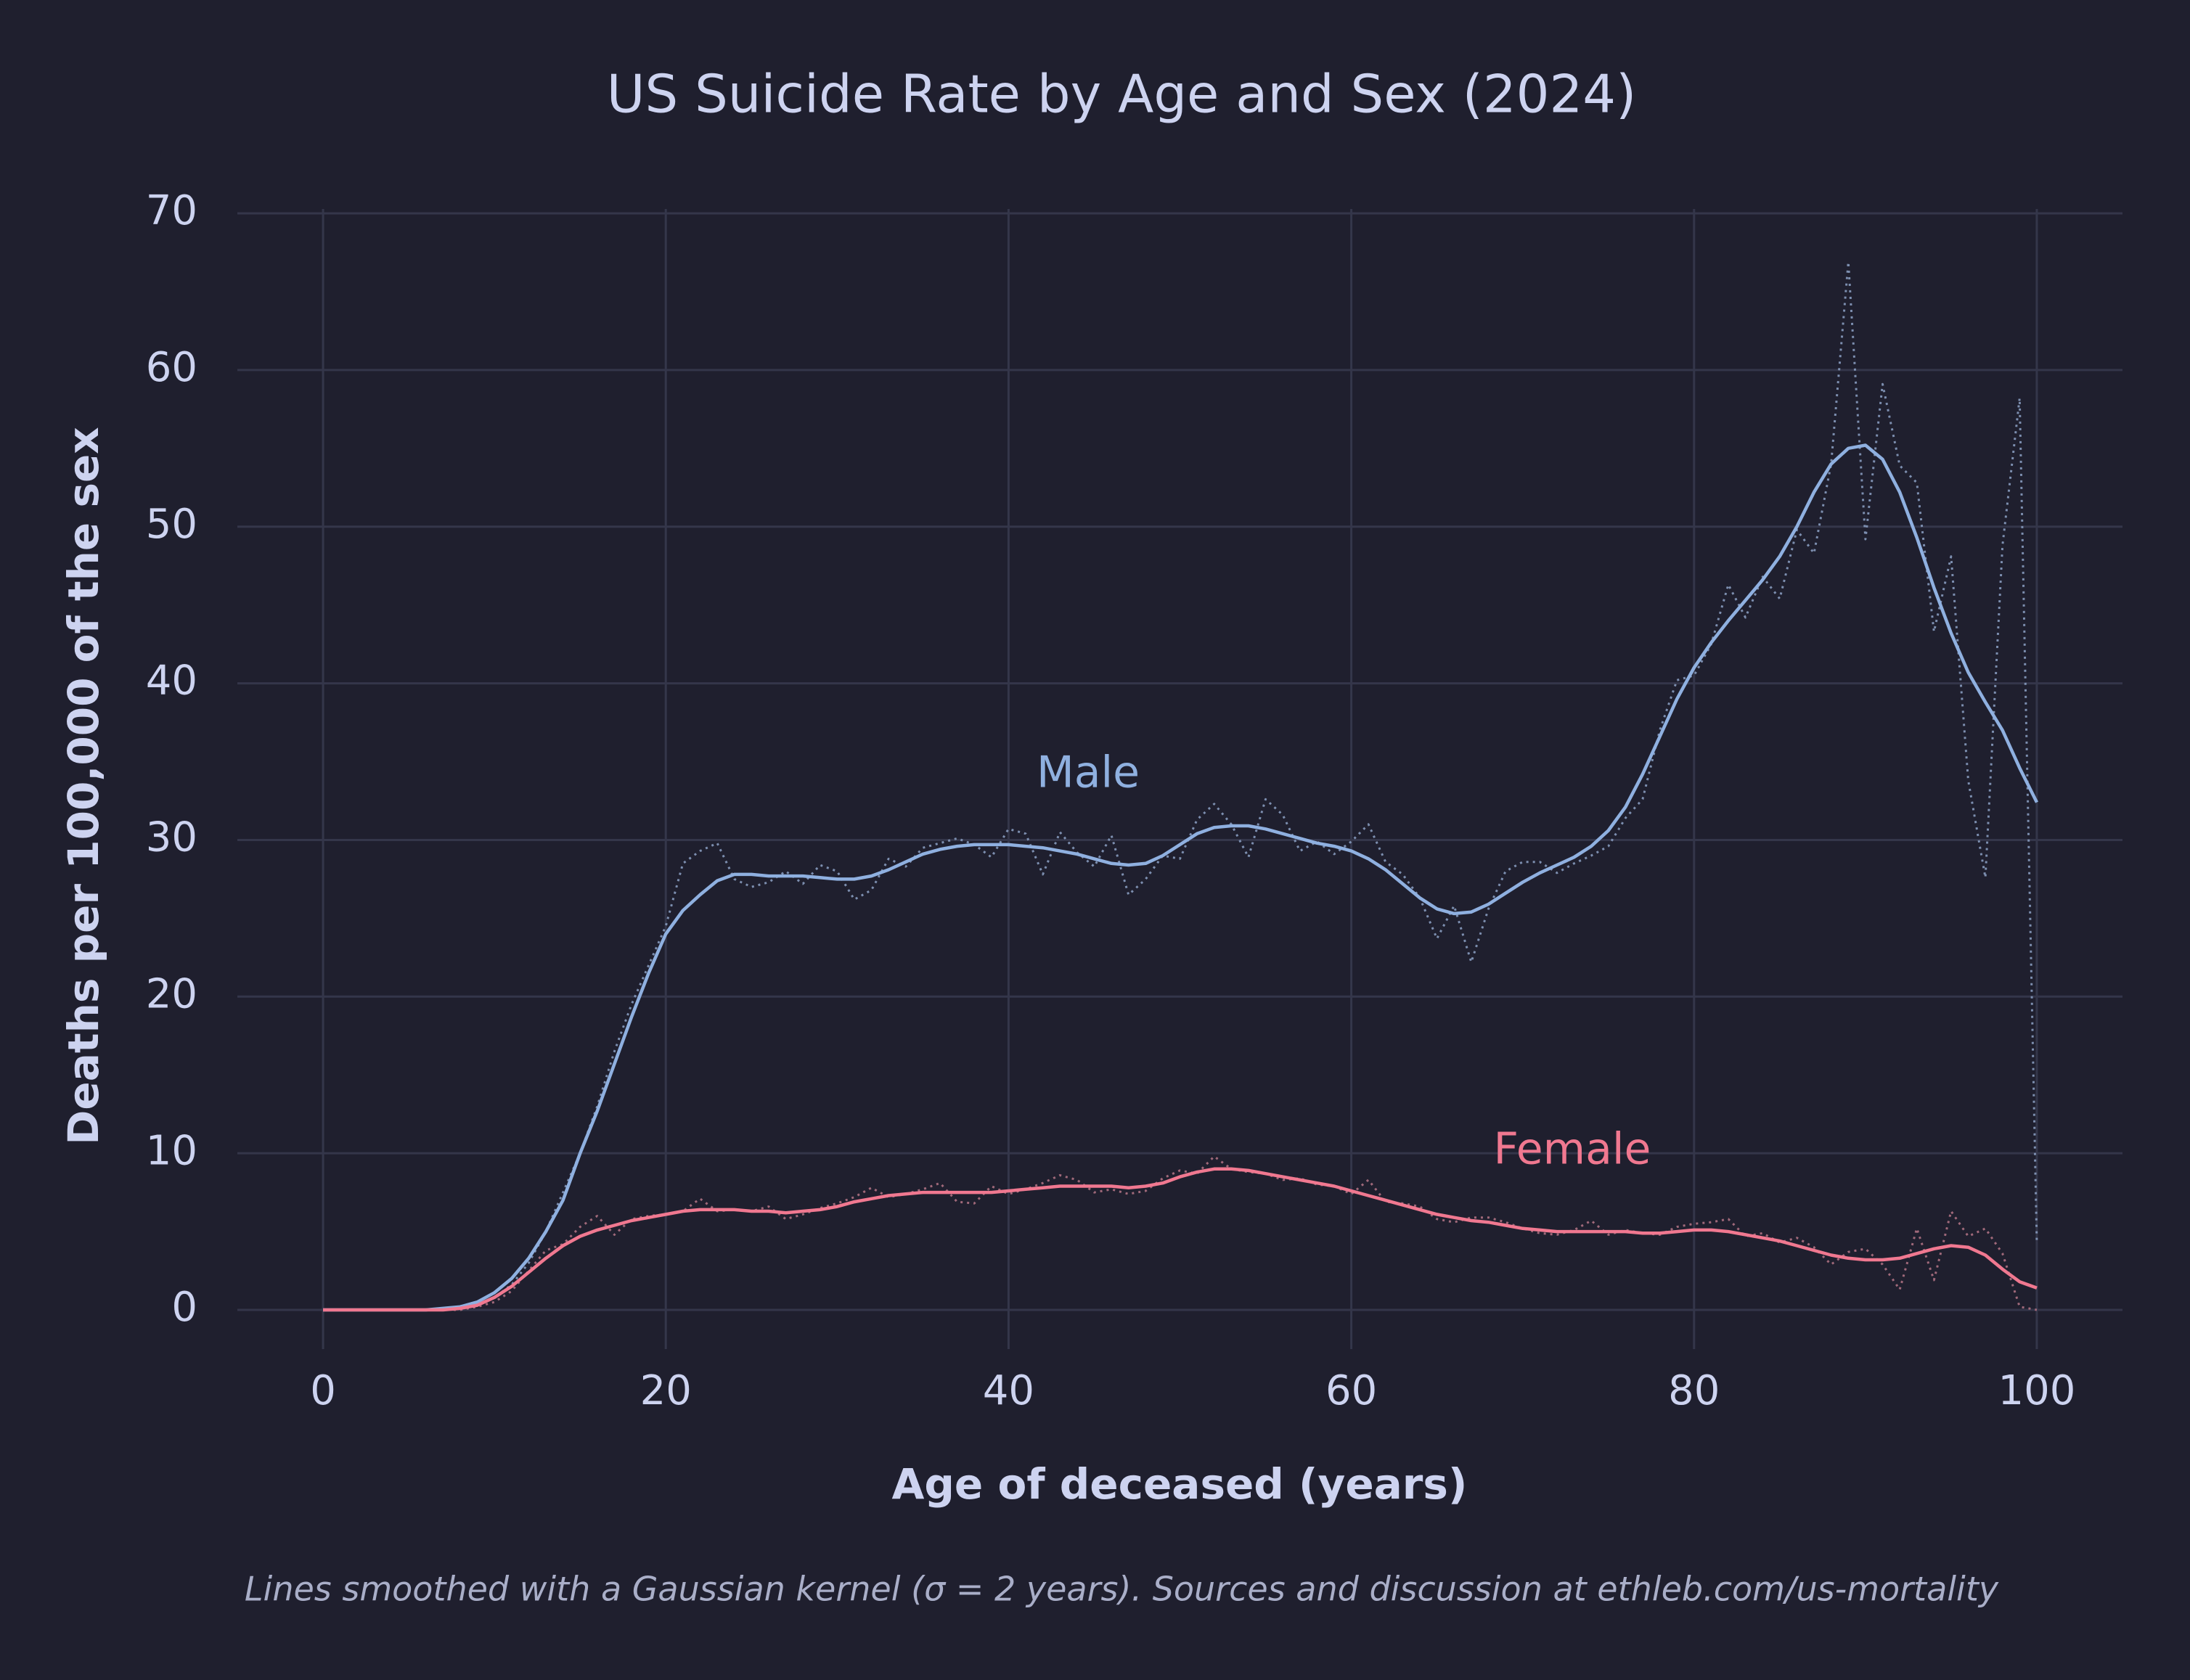 The image size is (2190, 1680). Describe the element at coordinates (1008, 1391) in the screenshot. I see `x-tick-label: 40` at that location.